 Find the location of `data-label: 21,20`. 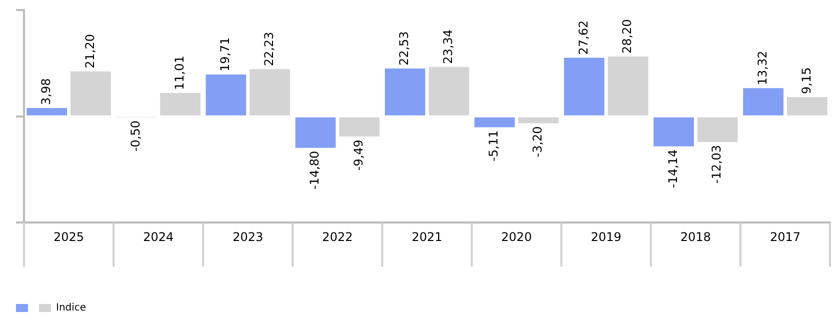

data-label: 21,20 is located at coordinates (89, 51).